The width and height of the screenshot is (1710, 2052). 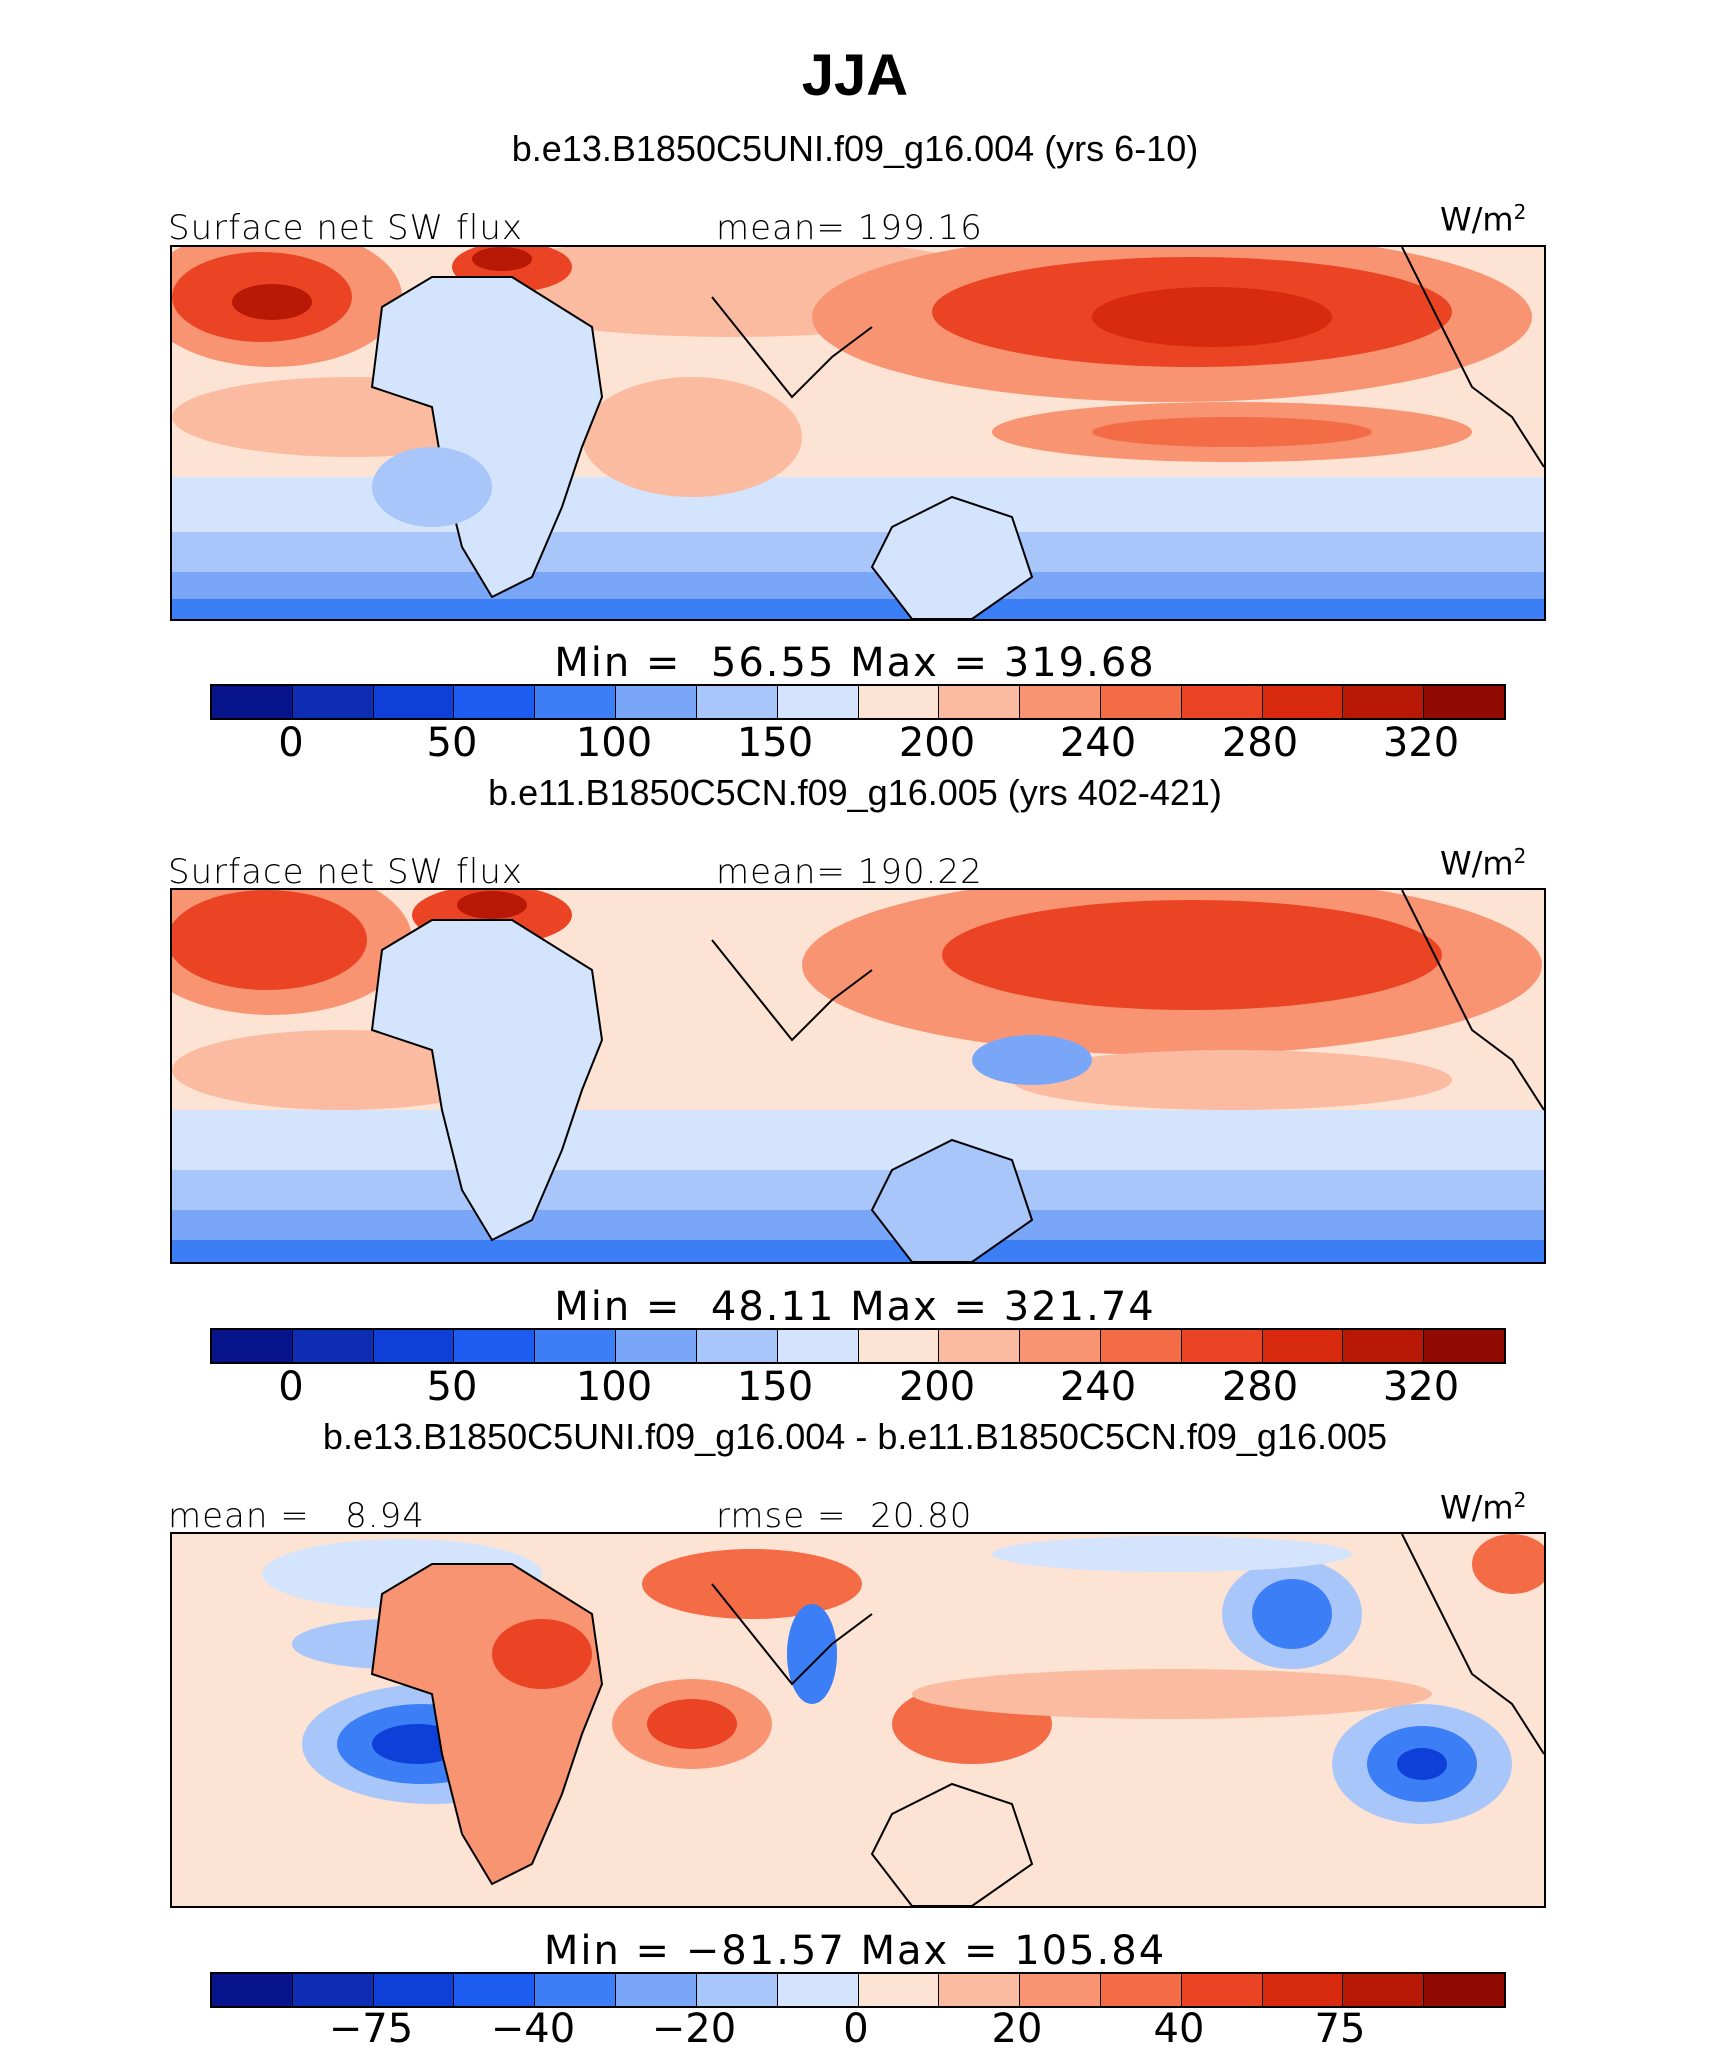 What do you see at coordinates (773, 1307) in the screenshot?
I see `panel2-min-value: 48.11` at bounding box center [773, 1307].